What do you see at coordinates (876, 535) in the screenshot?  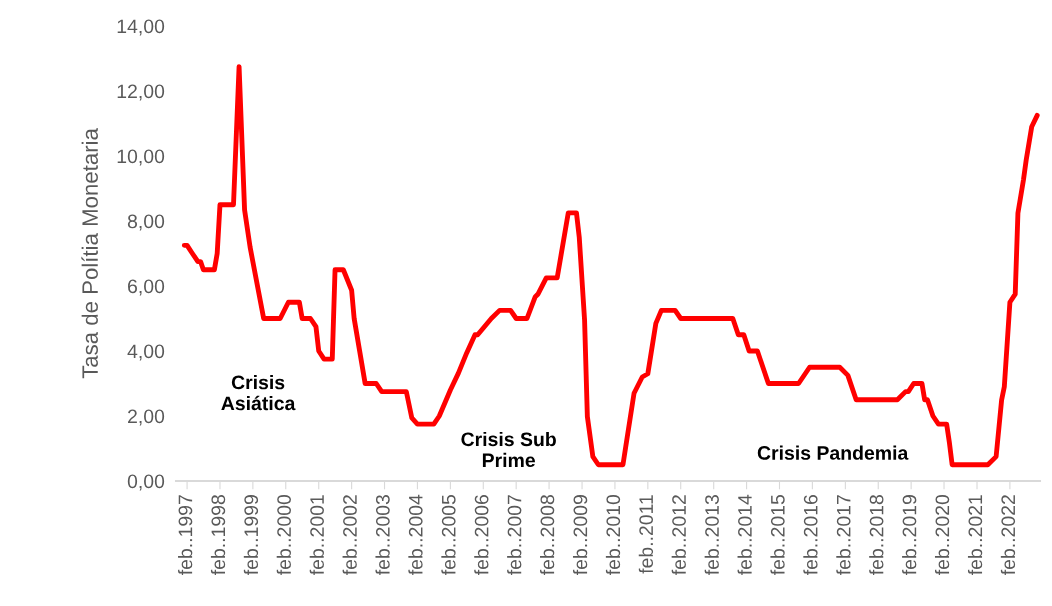 I see `x-tick-label: feb..2018` at bounding box center [876, 535].